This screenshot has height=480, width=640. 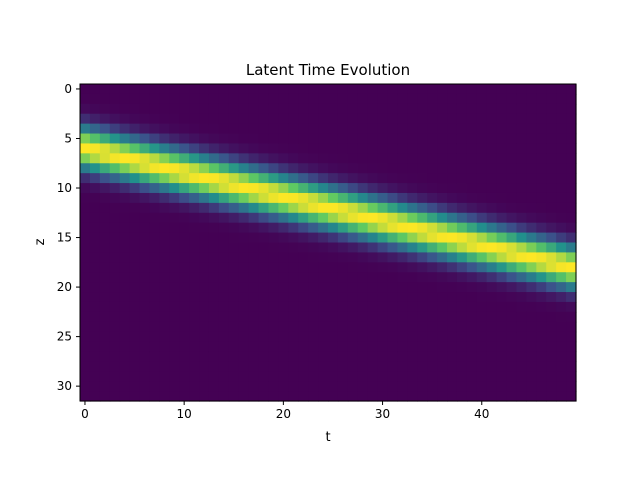 I want to click on y-tick-label: 25, so click(x=64, y=337).